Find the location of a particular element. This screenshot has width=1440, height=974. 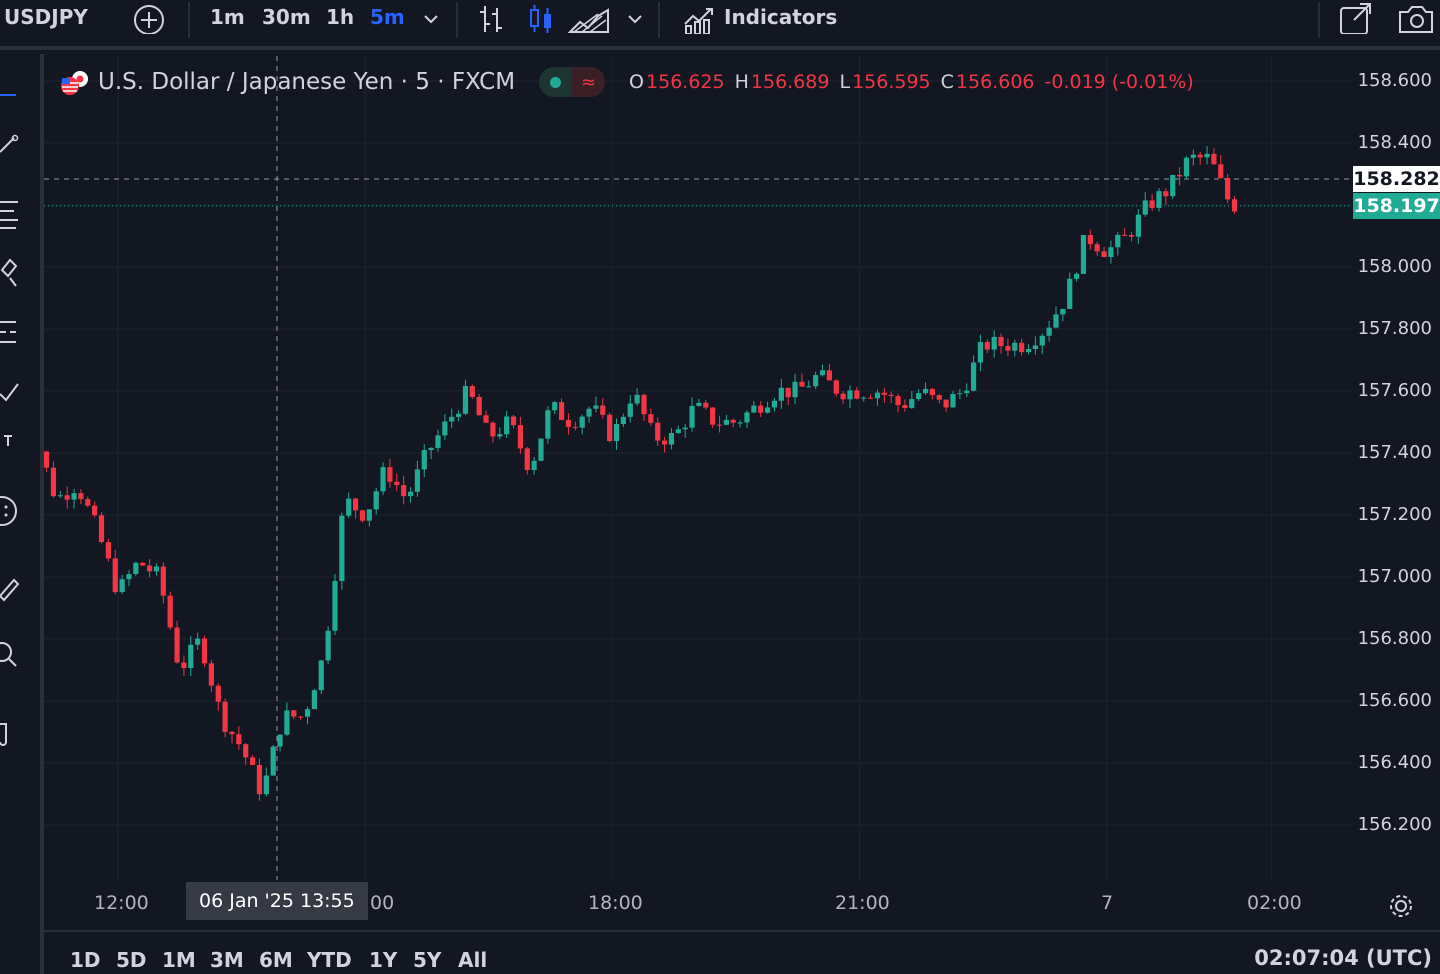

range-1m-button: 1M is located at coordinates (179, 960).